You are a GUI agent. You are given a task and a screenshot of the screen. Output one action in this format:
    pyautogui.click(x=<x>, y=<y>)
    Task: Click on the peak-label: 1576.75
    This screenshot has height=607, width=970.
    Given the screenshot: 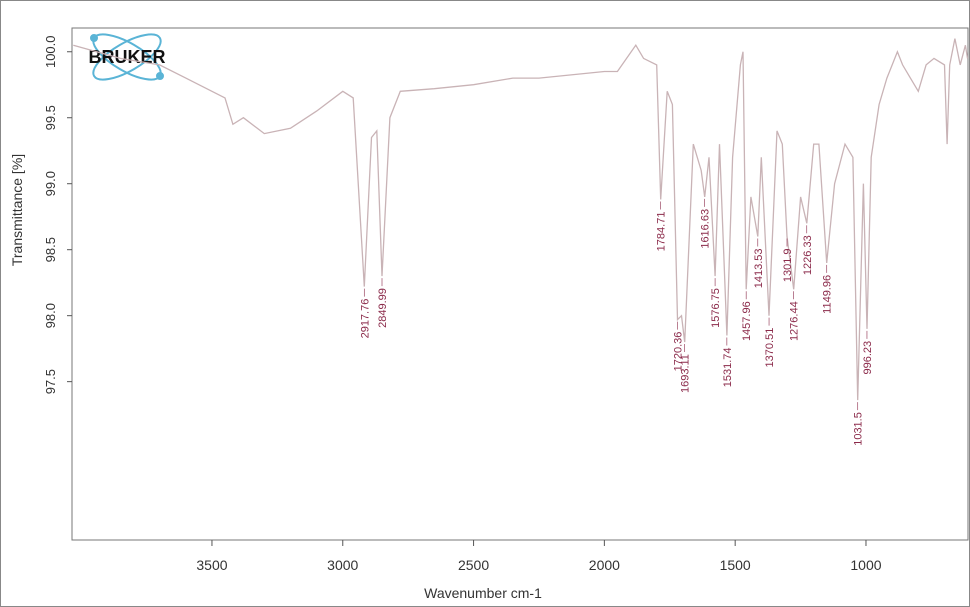 What is the action you would take?
    pyautogui.click(x=716, y=308)
    